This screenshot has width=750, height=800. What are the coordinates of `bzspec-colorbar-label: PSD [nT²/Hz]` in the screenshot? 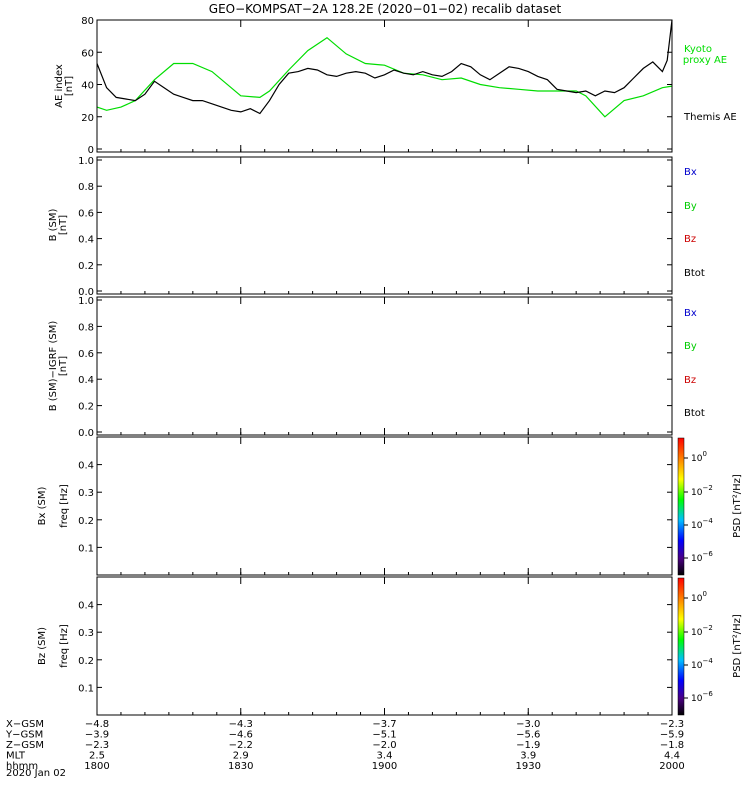 It's located at (737, 646).